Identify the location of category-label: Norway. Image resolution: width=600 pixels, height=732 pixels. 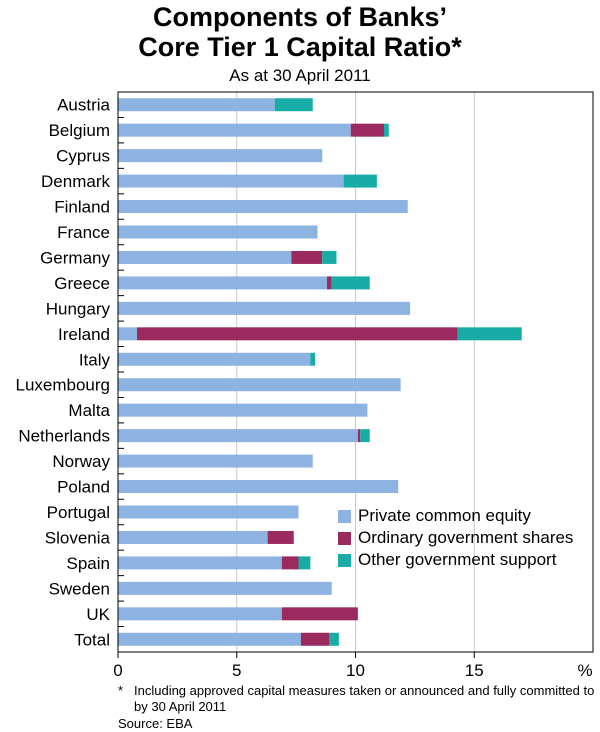
(81, 461).